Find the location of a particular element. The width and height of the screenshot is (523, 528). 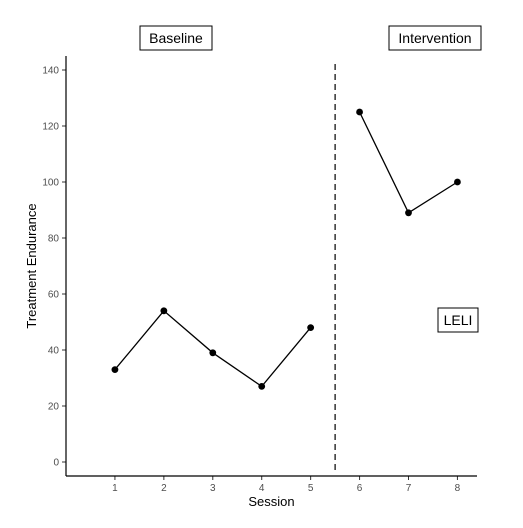

baseline-label: Baseline is located at coordinates (176, 38).